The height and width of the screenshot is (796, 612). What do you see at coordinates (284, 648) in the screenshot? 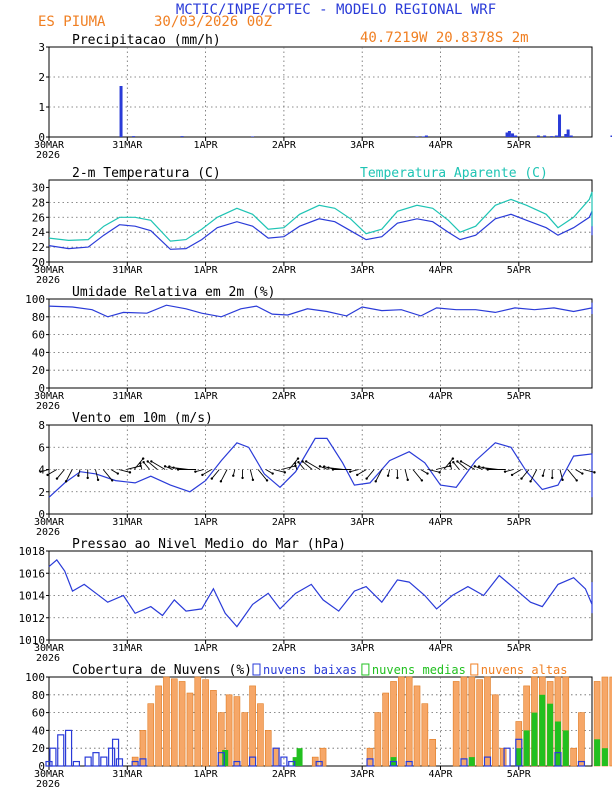
I see `slp-xtick-label: 2APR` at bounding box center [284, 648].